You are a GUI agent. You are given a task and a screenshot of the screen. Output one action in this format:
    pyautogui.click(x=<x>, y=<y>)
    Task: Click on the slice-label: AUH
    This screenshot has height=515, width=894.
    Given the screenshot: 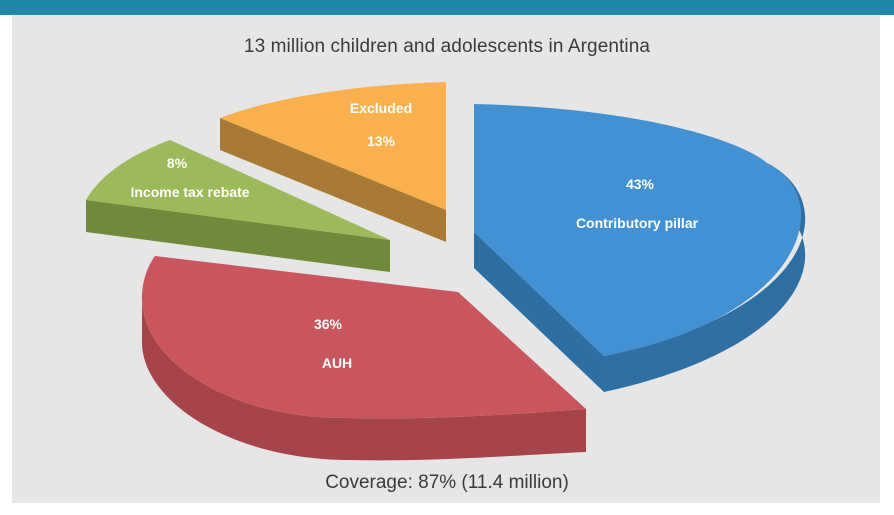 What is the action you would take?
    pyautogui.click(x=337, y=363)
    